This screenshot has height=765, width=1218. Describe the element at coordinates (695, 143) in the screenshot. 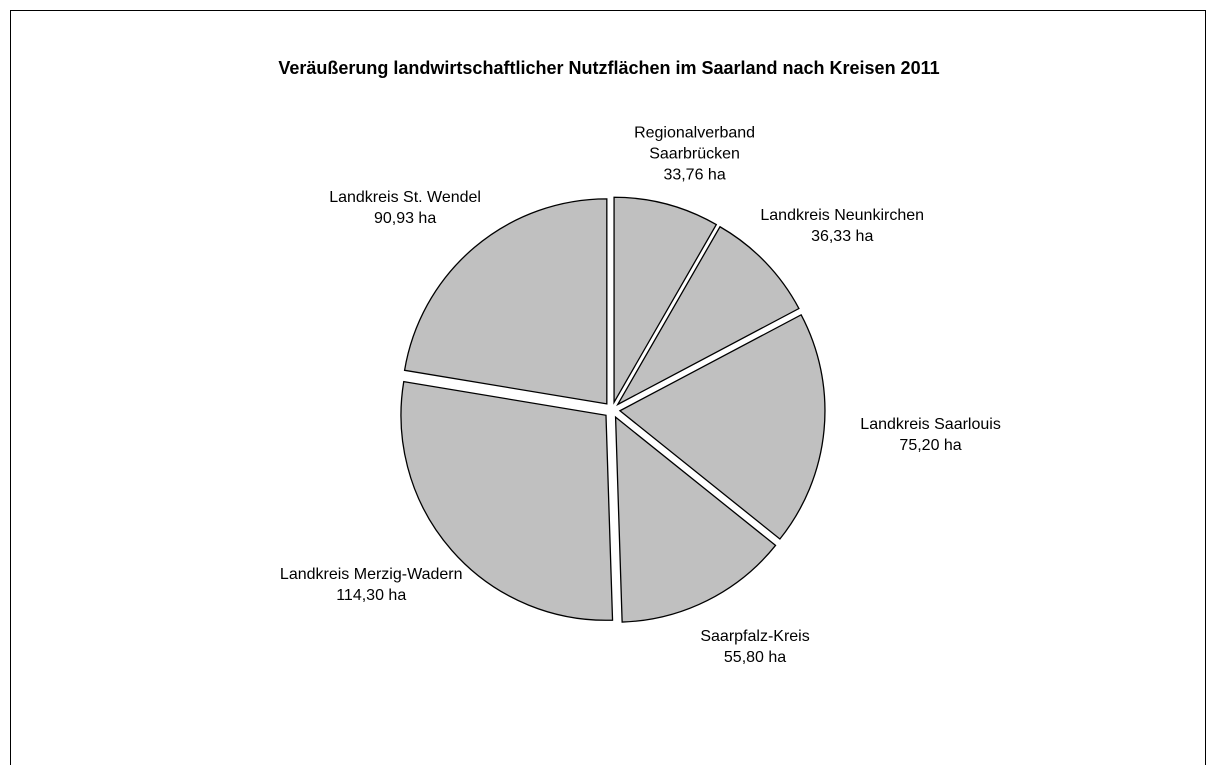

I see `category-label: Regionalverband Saarbrücken` at that location.